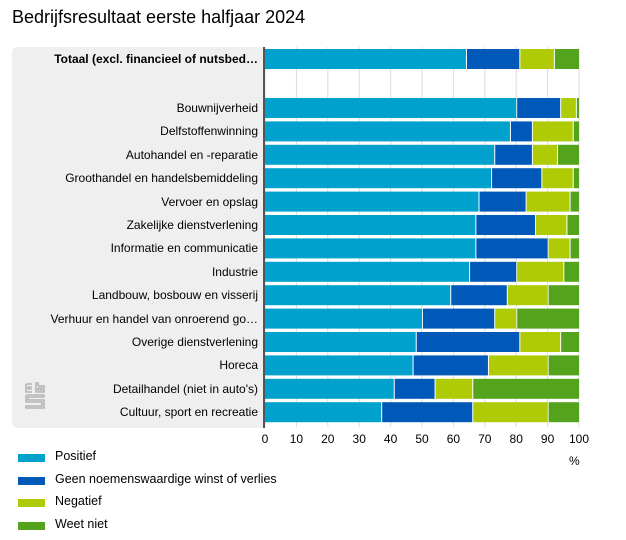 This screenshot has height=540, width=626. What do you see at coordinates (265, 439) in the screenshot?
I see `x-tick-label: 0` at bounding box center [265, 439].